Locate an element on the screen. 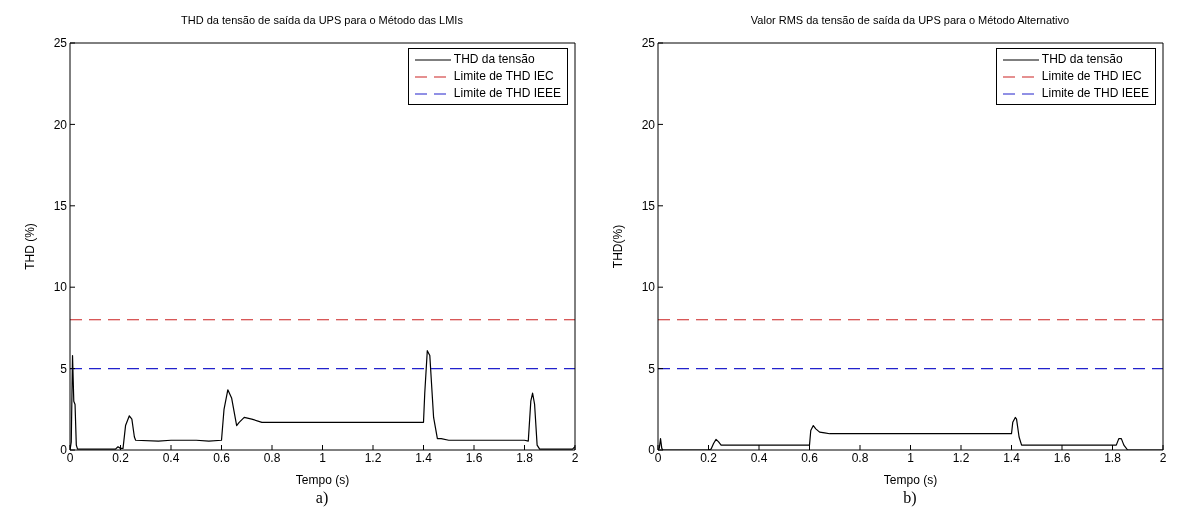 The width and height of the screenshot is (1197, 519). y-axis-title: THD (%) is located at coordinates (30, 246).